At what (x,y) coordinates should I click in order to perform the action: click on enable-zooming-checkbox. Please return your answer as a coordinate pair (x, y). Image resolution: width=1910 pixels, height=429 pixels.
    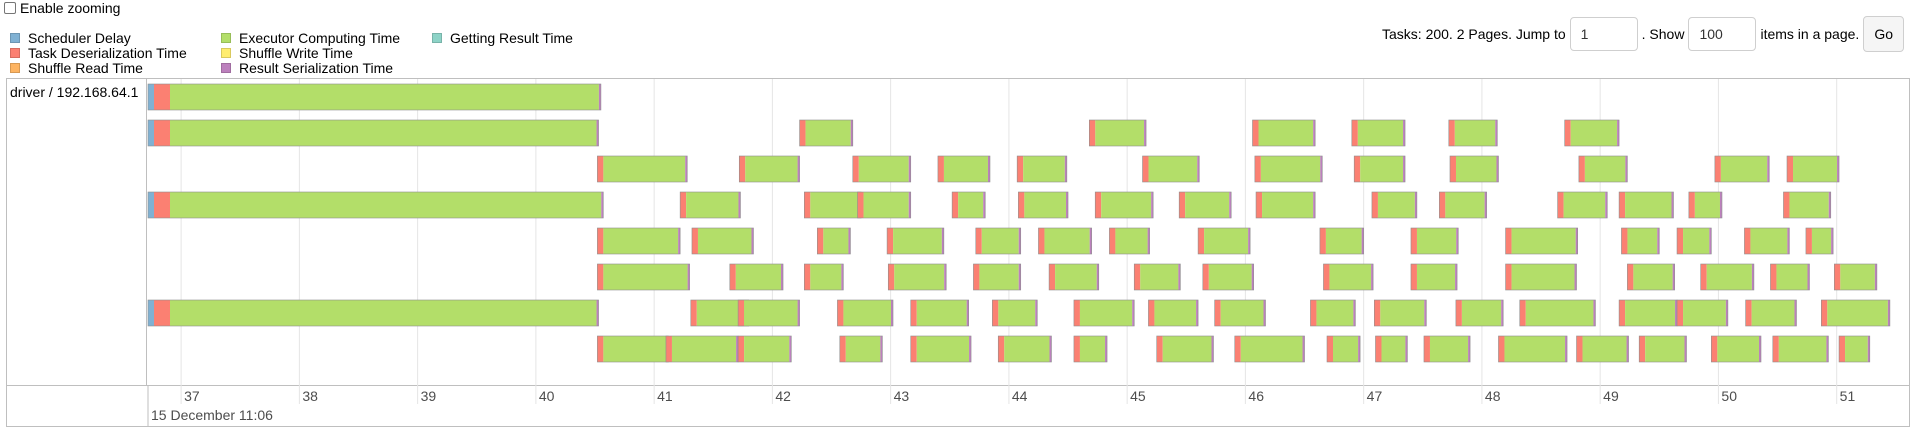
    Looking at the image, I should click on (10, 8).